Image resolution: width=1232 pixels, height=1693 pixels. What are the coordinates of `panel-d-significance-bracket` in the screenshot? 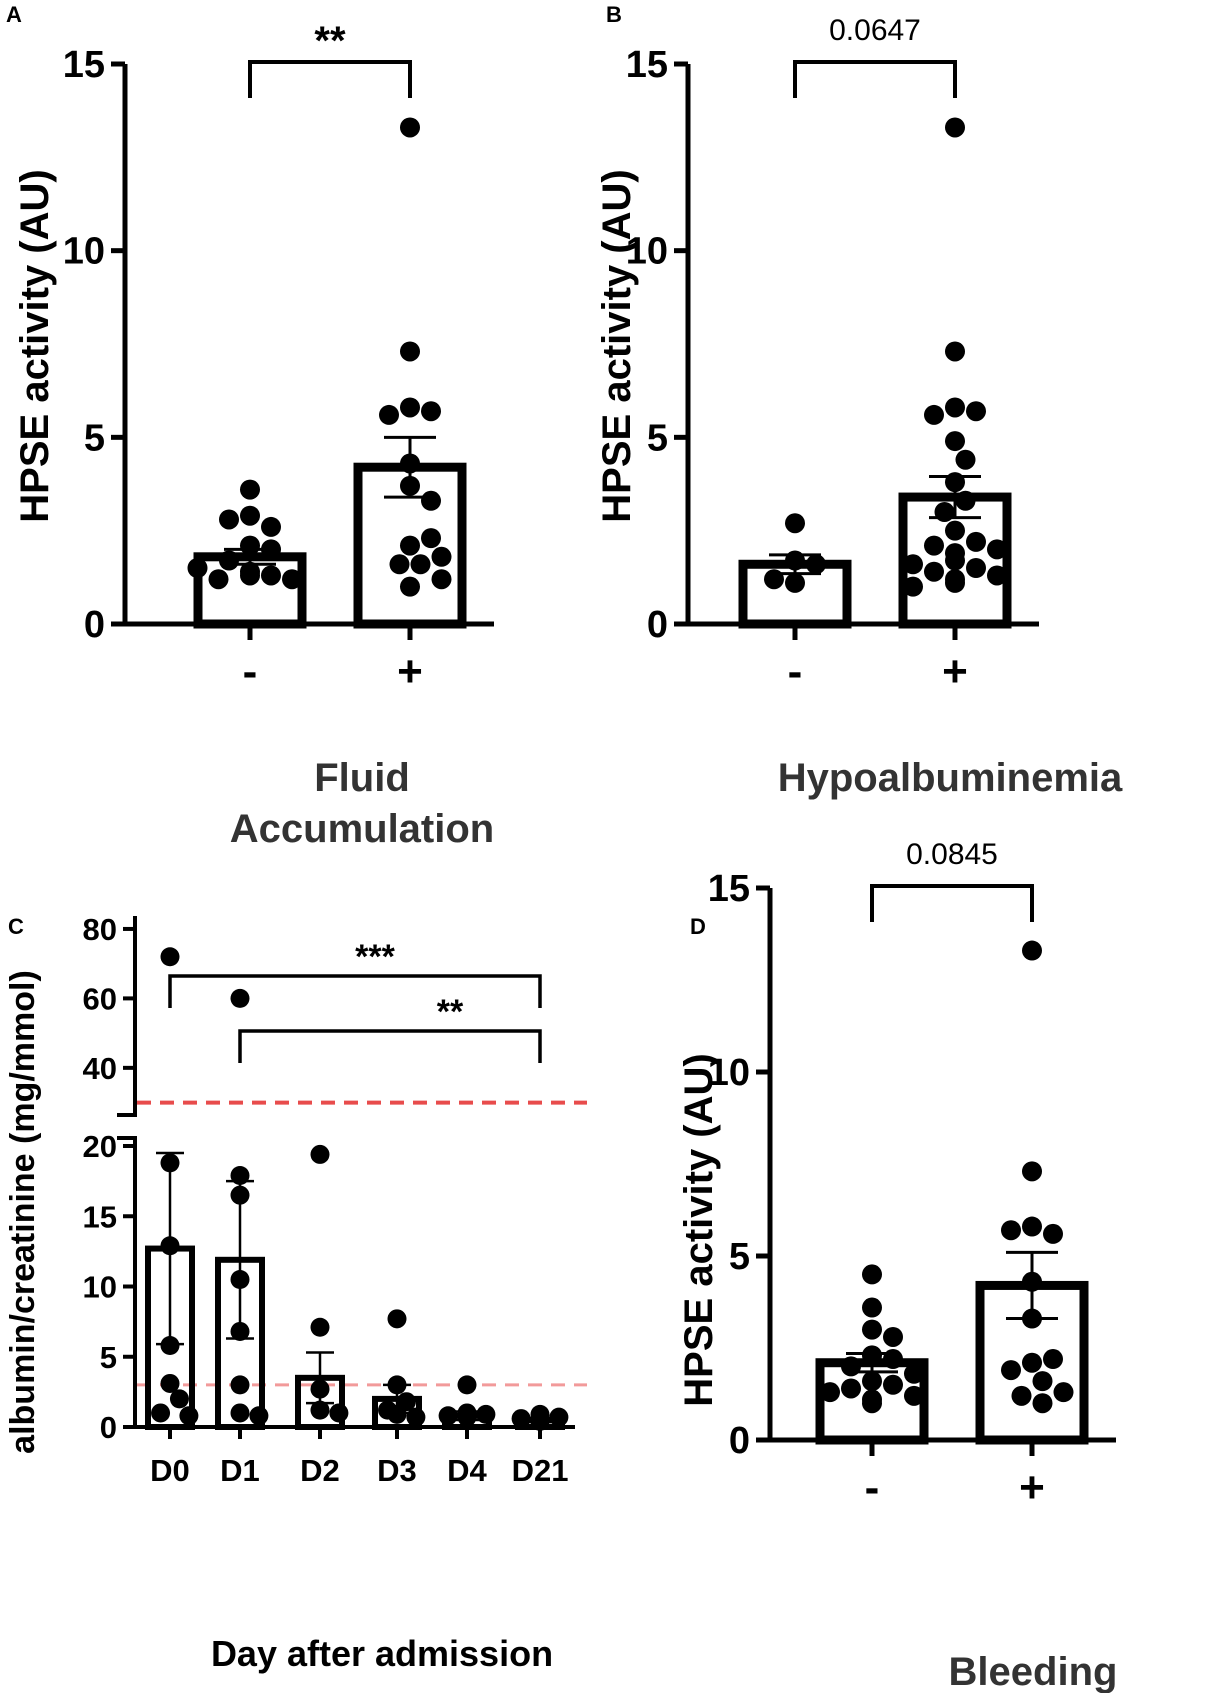 It's located at (952, 903).